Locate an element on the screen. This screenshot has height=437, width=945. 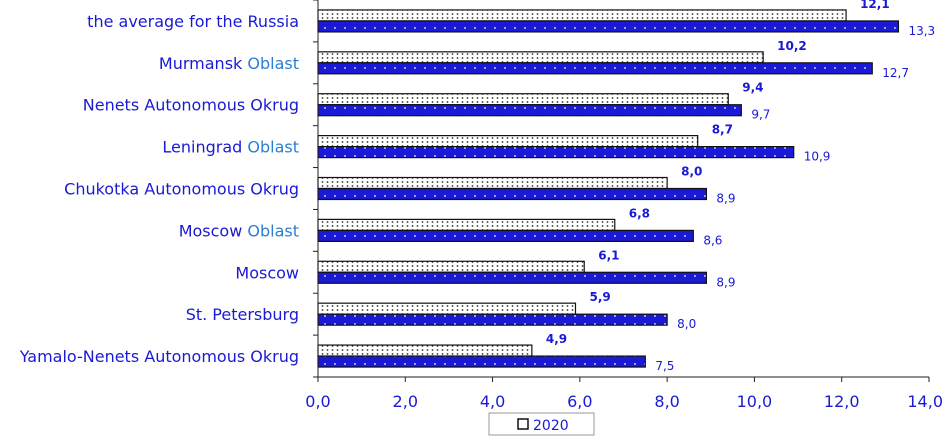
value-label-2020: 5,9 is located at coordinates (599, 297).